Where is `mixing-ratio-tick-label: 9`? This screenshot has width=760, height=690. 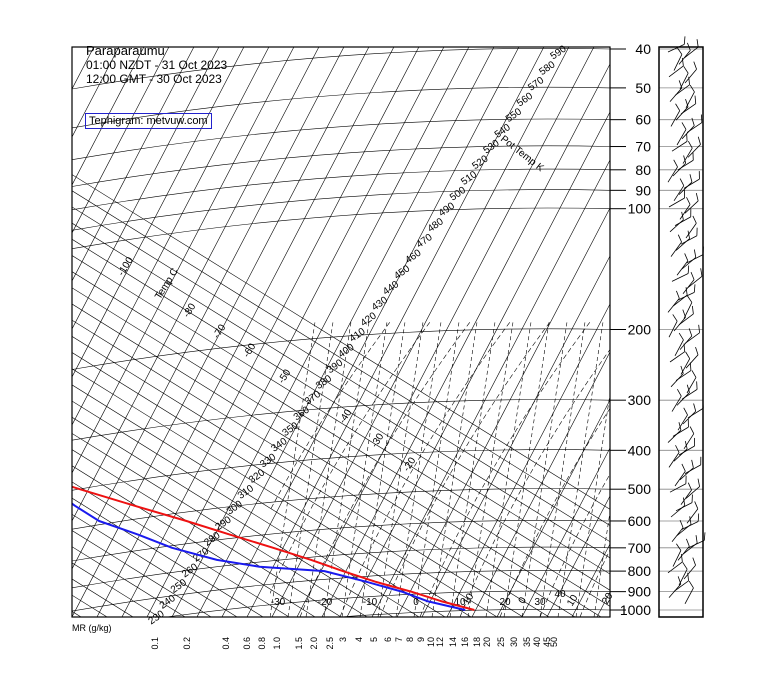
mixing-ratio-tick-label: 9 is located at coordinates (421, 639).